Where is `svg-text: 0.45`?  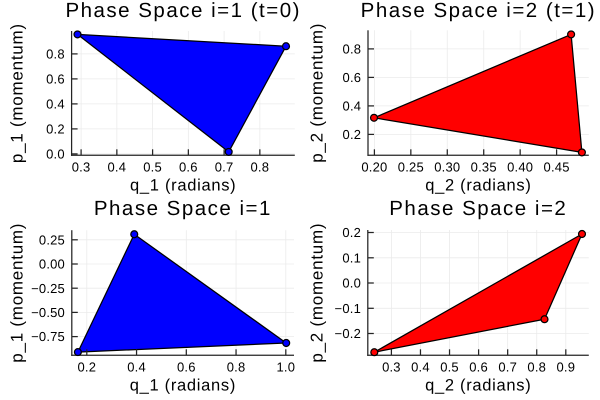 svg-text: 0.45 is located at coordinates (557, 166).